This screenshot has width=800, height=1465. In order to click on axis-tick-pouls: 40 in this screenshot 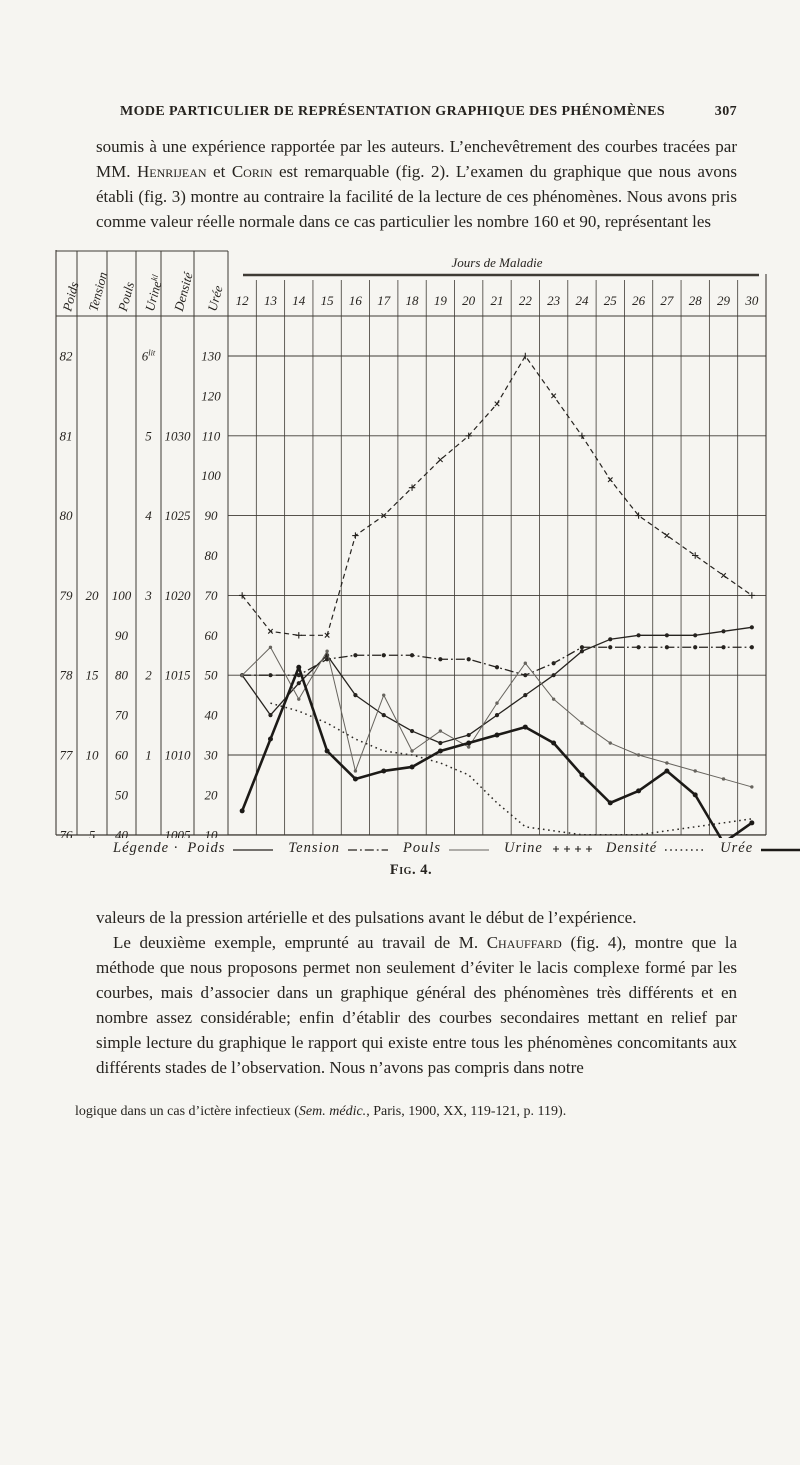, I will do `click(122, 832)`.